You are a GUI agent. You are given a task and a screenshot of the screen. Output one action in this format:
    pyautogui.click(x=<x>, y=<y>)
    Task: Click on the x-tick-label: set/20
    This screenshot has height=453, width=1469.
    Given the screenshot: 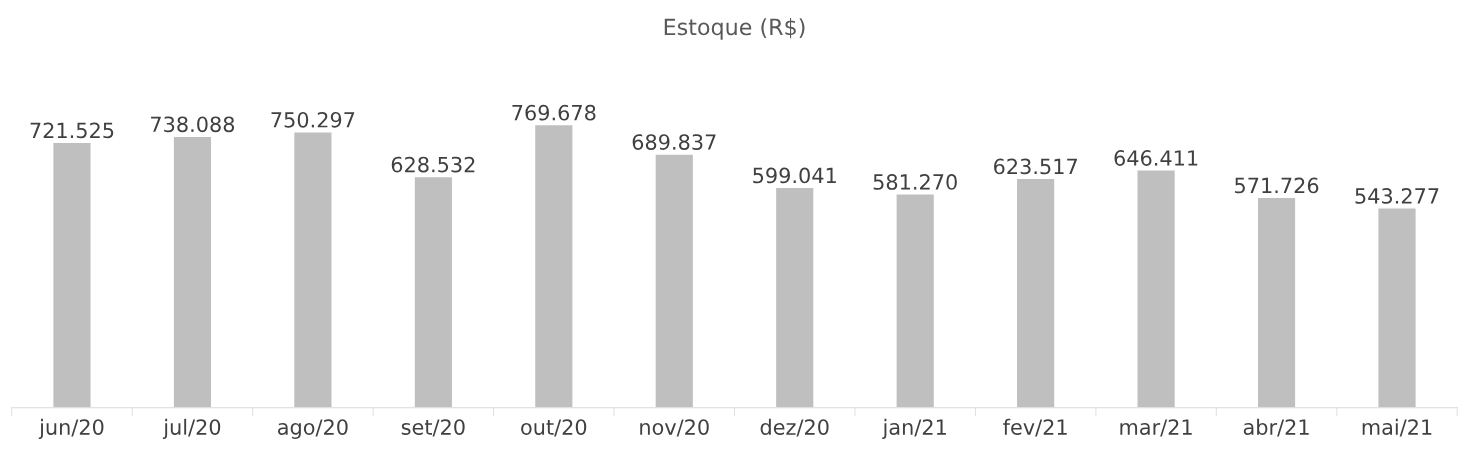 What is the action you would take?
    pyautogui.click(x=433, y=428)
    